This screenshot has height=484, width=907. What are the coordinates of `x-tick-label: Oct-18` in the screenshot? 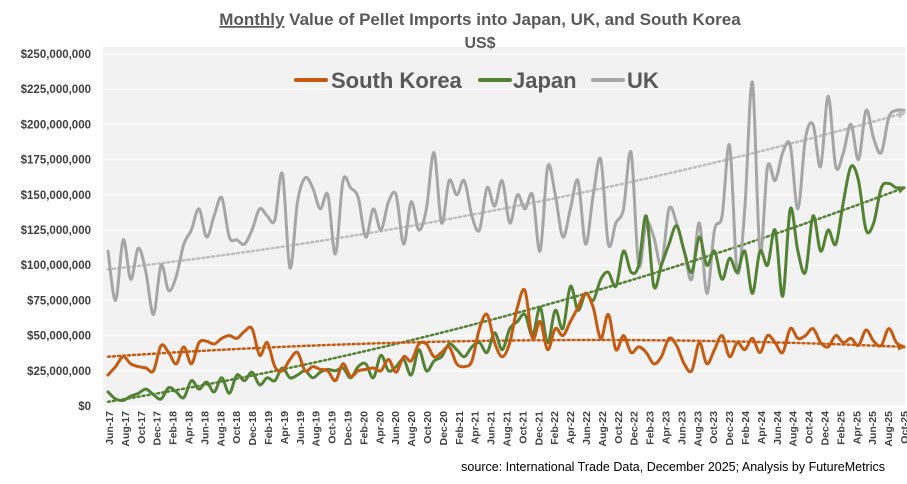 It's located at (237, 427).